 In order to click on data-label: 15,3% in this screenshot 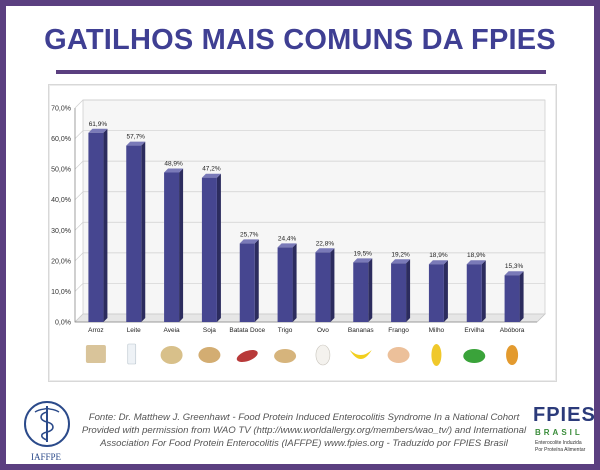, I will do `click(514, 266)`.